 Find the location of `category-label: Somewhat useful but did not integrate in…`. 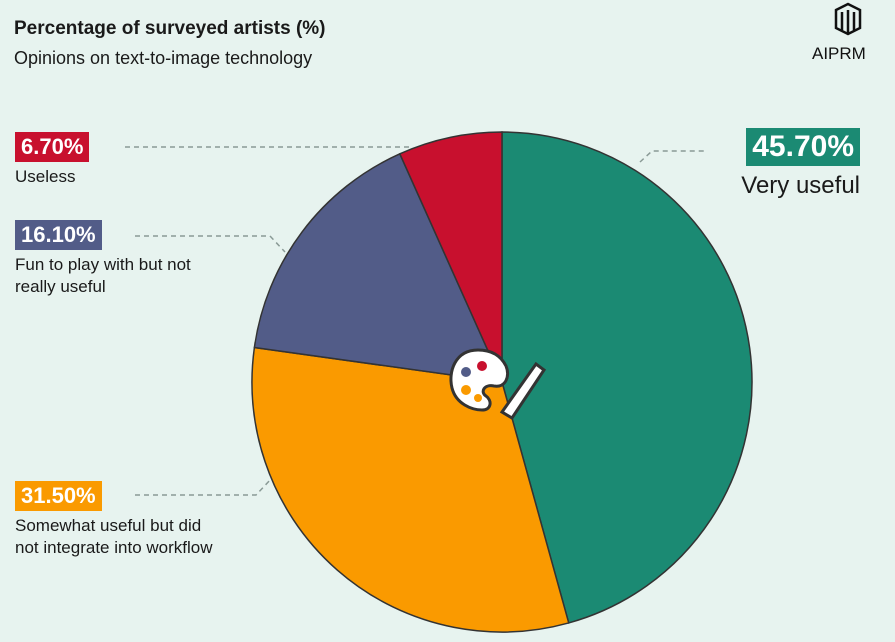

category-label: Somewhat useful but did not integrate in… is located at coordinates (114, 537).